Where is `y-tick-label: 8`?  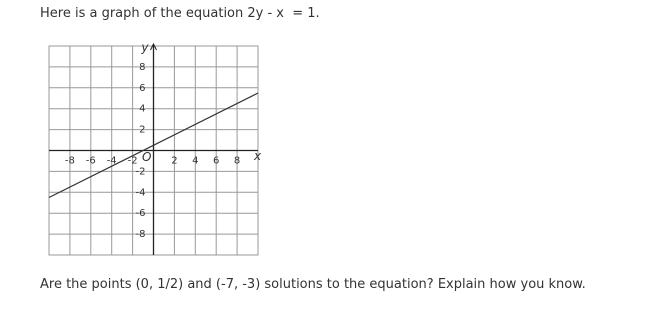 y-tick-label: 8 is located at coordinates (142, 67).